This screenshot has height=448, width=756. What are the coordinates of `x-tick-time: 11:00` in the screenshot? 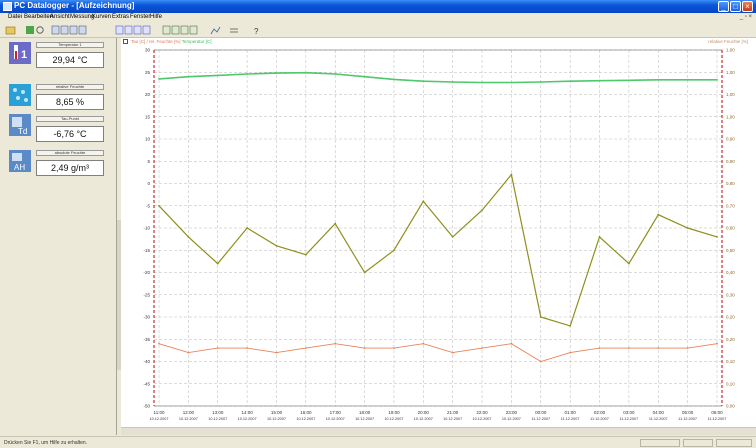 It's located at (159, 412).